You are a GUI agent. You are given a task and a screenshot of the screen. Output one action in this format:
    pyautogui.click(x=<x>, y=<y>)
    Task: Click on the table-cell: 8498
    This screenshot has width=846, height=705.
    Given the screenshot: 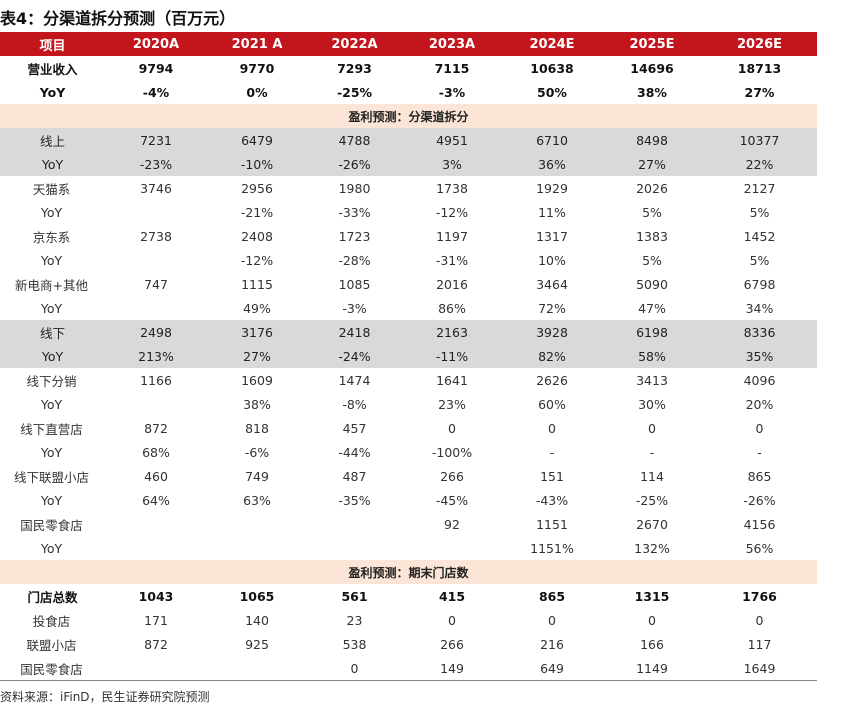 What is the action you would take?
    pyautogui.click(x=652, y=140)
    